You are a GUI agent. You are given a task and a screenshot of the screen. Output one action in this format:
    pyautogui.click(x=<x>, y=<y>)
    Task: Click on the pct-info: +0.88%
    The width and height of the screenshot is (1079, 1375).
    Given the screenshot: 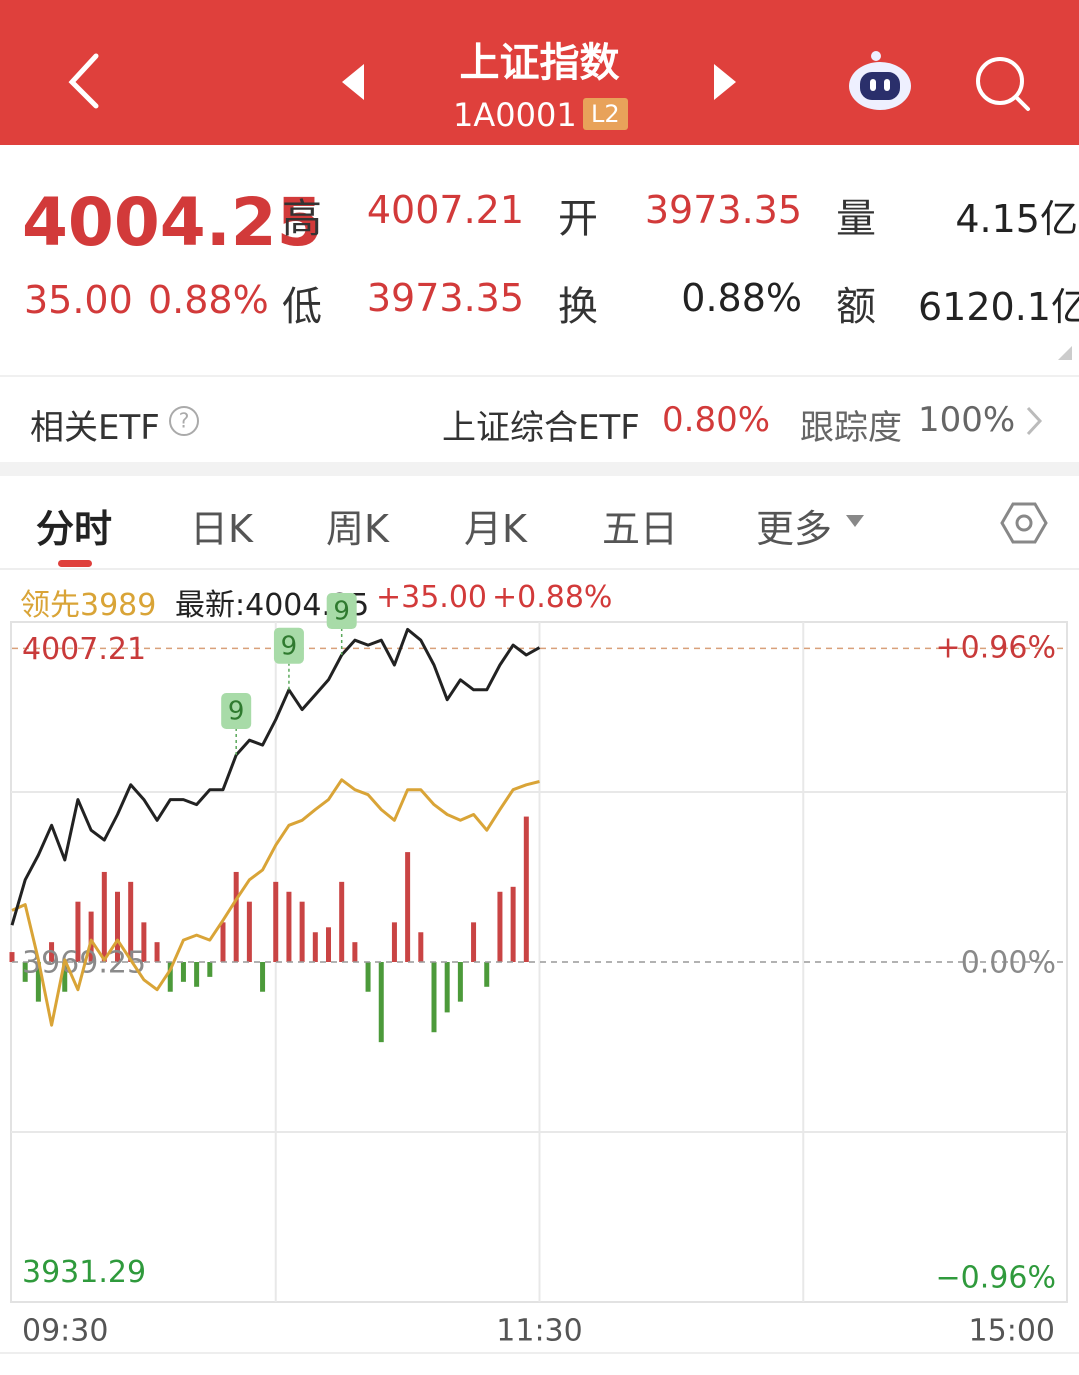 What is the action you would take?
    pyautogui.click(x=552, y=597)
    